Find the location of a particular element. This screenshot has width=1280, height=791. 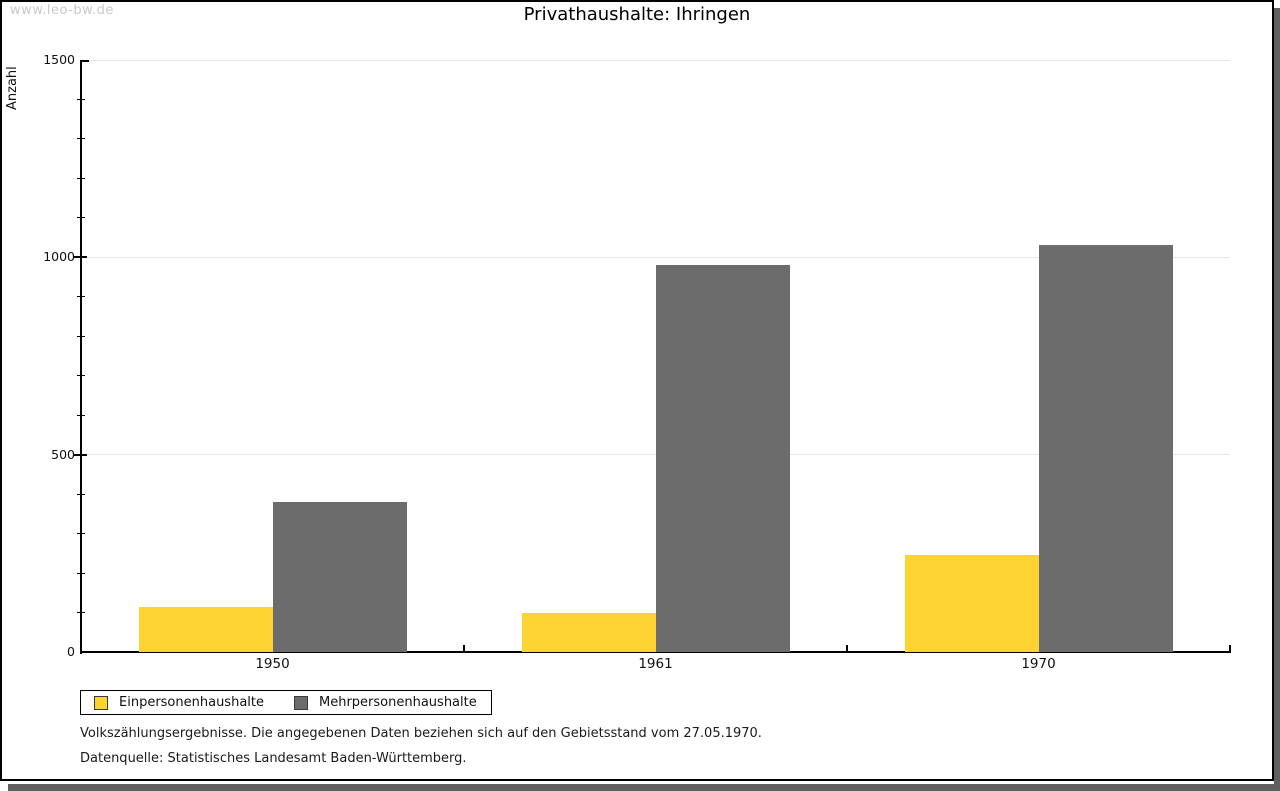

chart-title: Privathaushalte: Ihringen is located at coordinates (637, 14).